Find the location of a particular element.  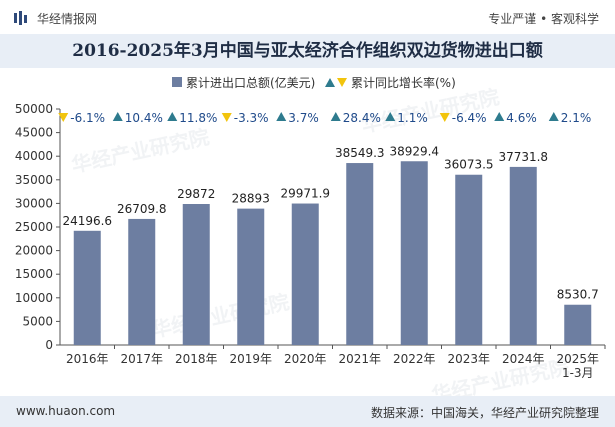

bar-value-label: 38929.4 is located at coordinates (414, 151).